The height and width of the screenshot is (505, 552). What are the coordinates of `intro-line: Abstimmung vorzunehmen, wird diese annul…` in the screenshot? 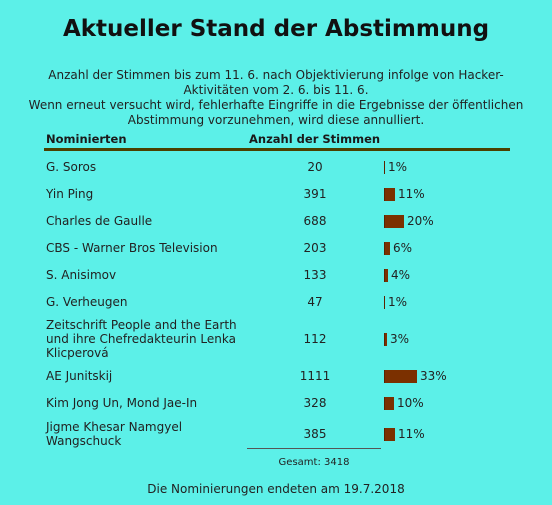 It's located at (276, 120).